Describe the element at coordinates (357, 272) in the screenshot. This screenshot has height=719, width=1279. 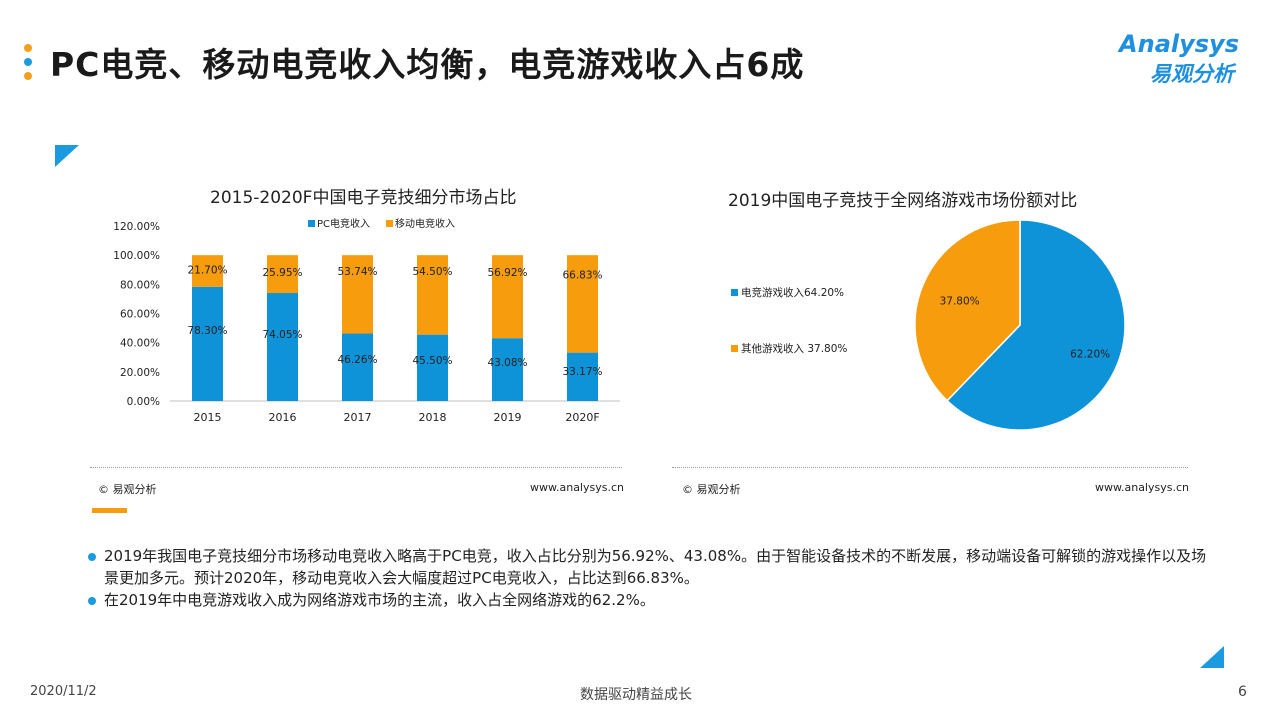
I see `bar-data-label: 53.74%` at that location.